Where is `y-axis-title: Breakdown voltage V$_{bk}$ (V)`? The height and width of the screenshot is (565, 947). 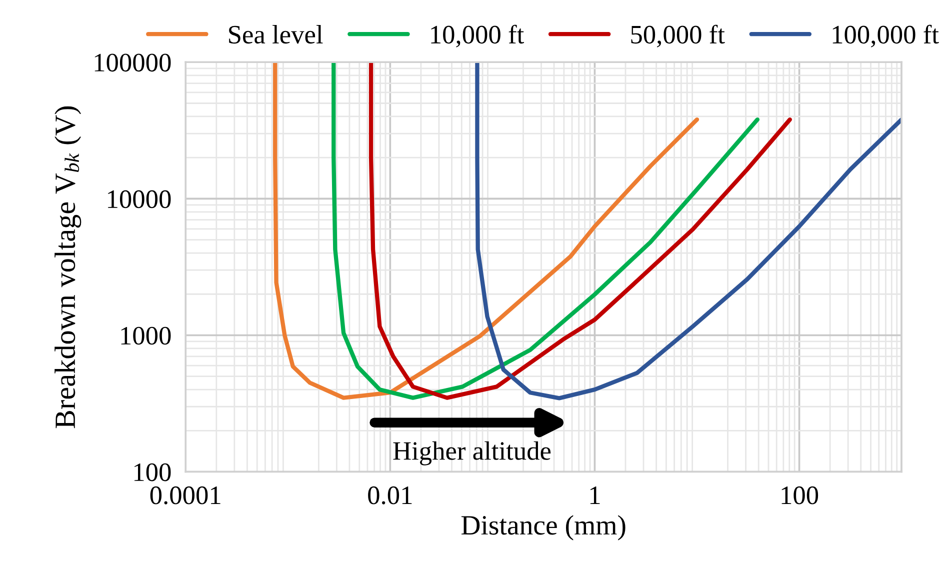
y-axis-title: Breakdown voltage V$_{bk}$ (V) is located at coordinates (68, 267).